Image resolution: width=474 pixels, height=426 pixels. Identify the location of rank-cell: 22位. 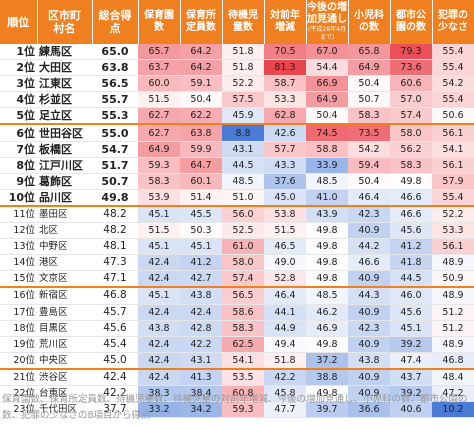
(18, 394).